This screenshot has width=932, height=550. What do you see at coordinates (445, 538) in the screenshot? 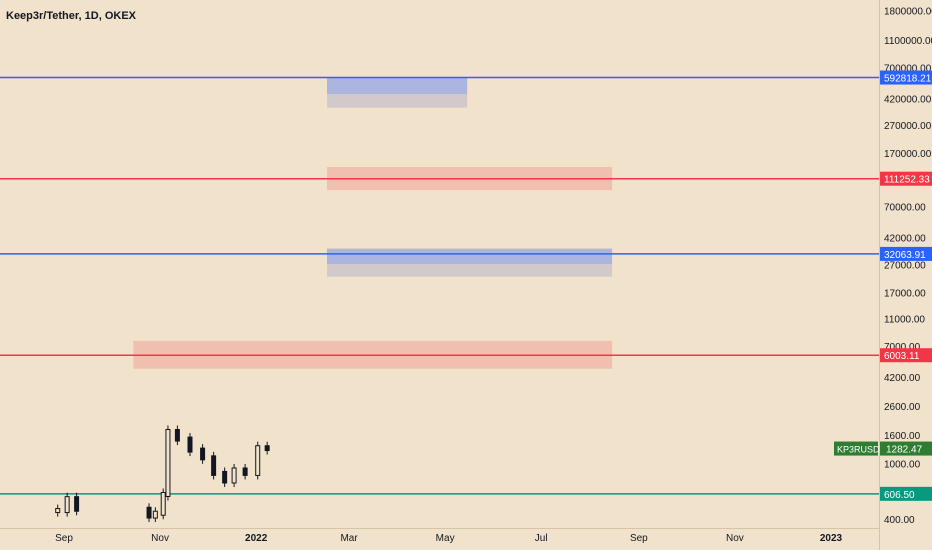
I see `x-tick-label: May` at bounding box center [445, 538].